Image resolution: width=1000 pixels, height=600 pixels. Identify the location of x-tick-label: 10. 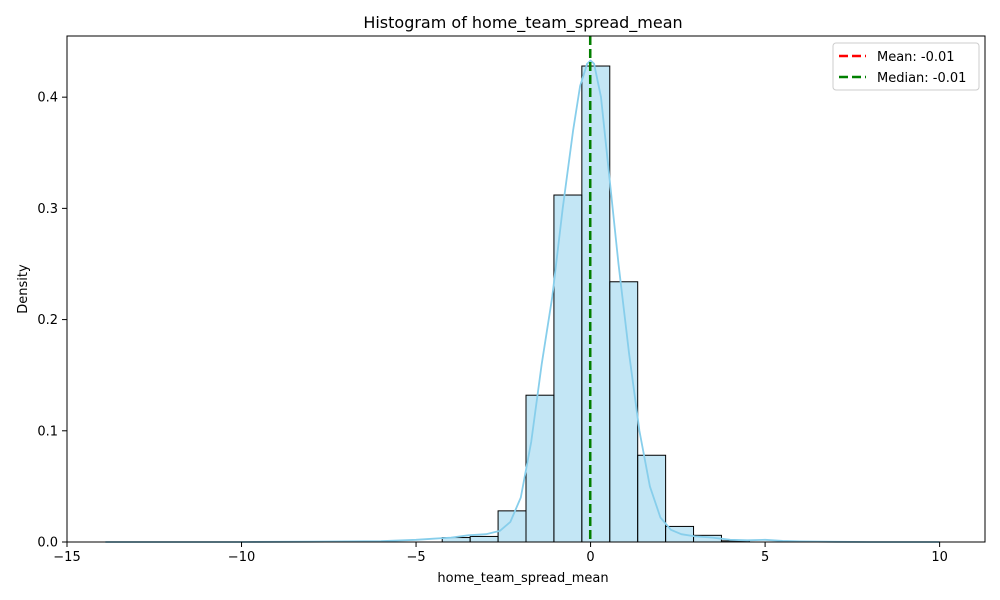
(939, 557).